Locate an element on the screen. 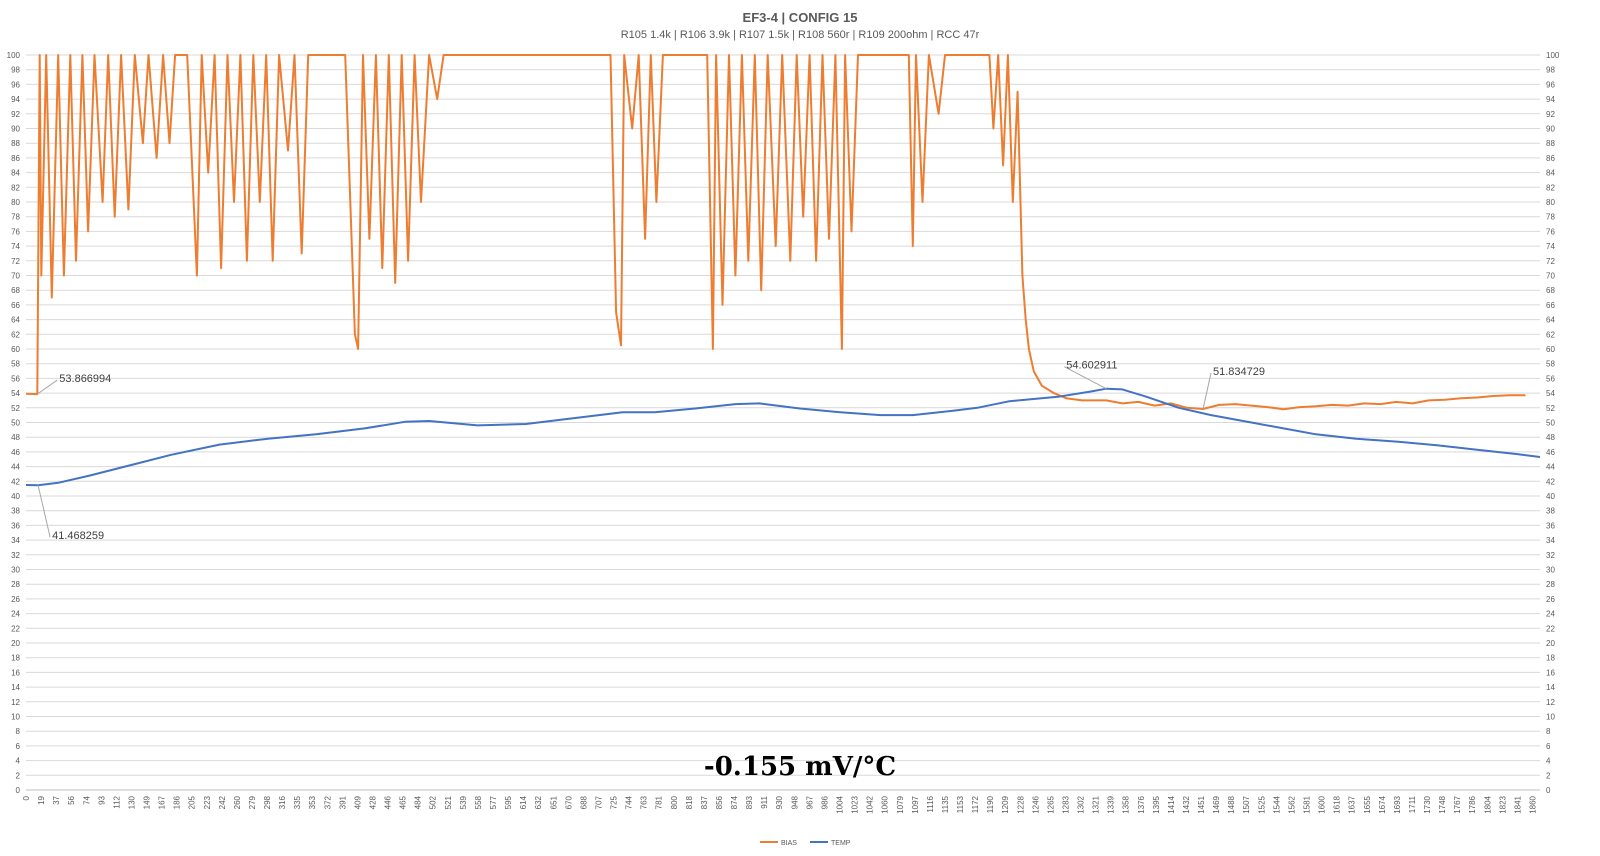  y-tick-label-right: 10 is located at coordinates (1550, 717).